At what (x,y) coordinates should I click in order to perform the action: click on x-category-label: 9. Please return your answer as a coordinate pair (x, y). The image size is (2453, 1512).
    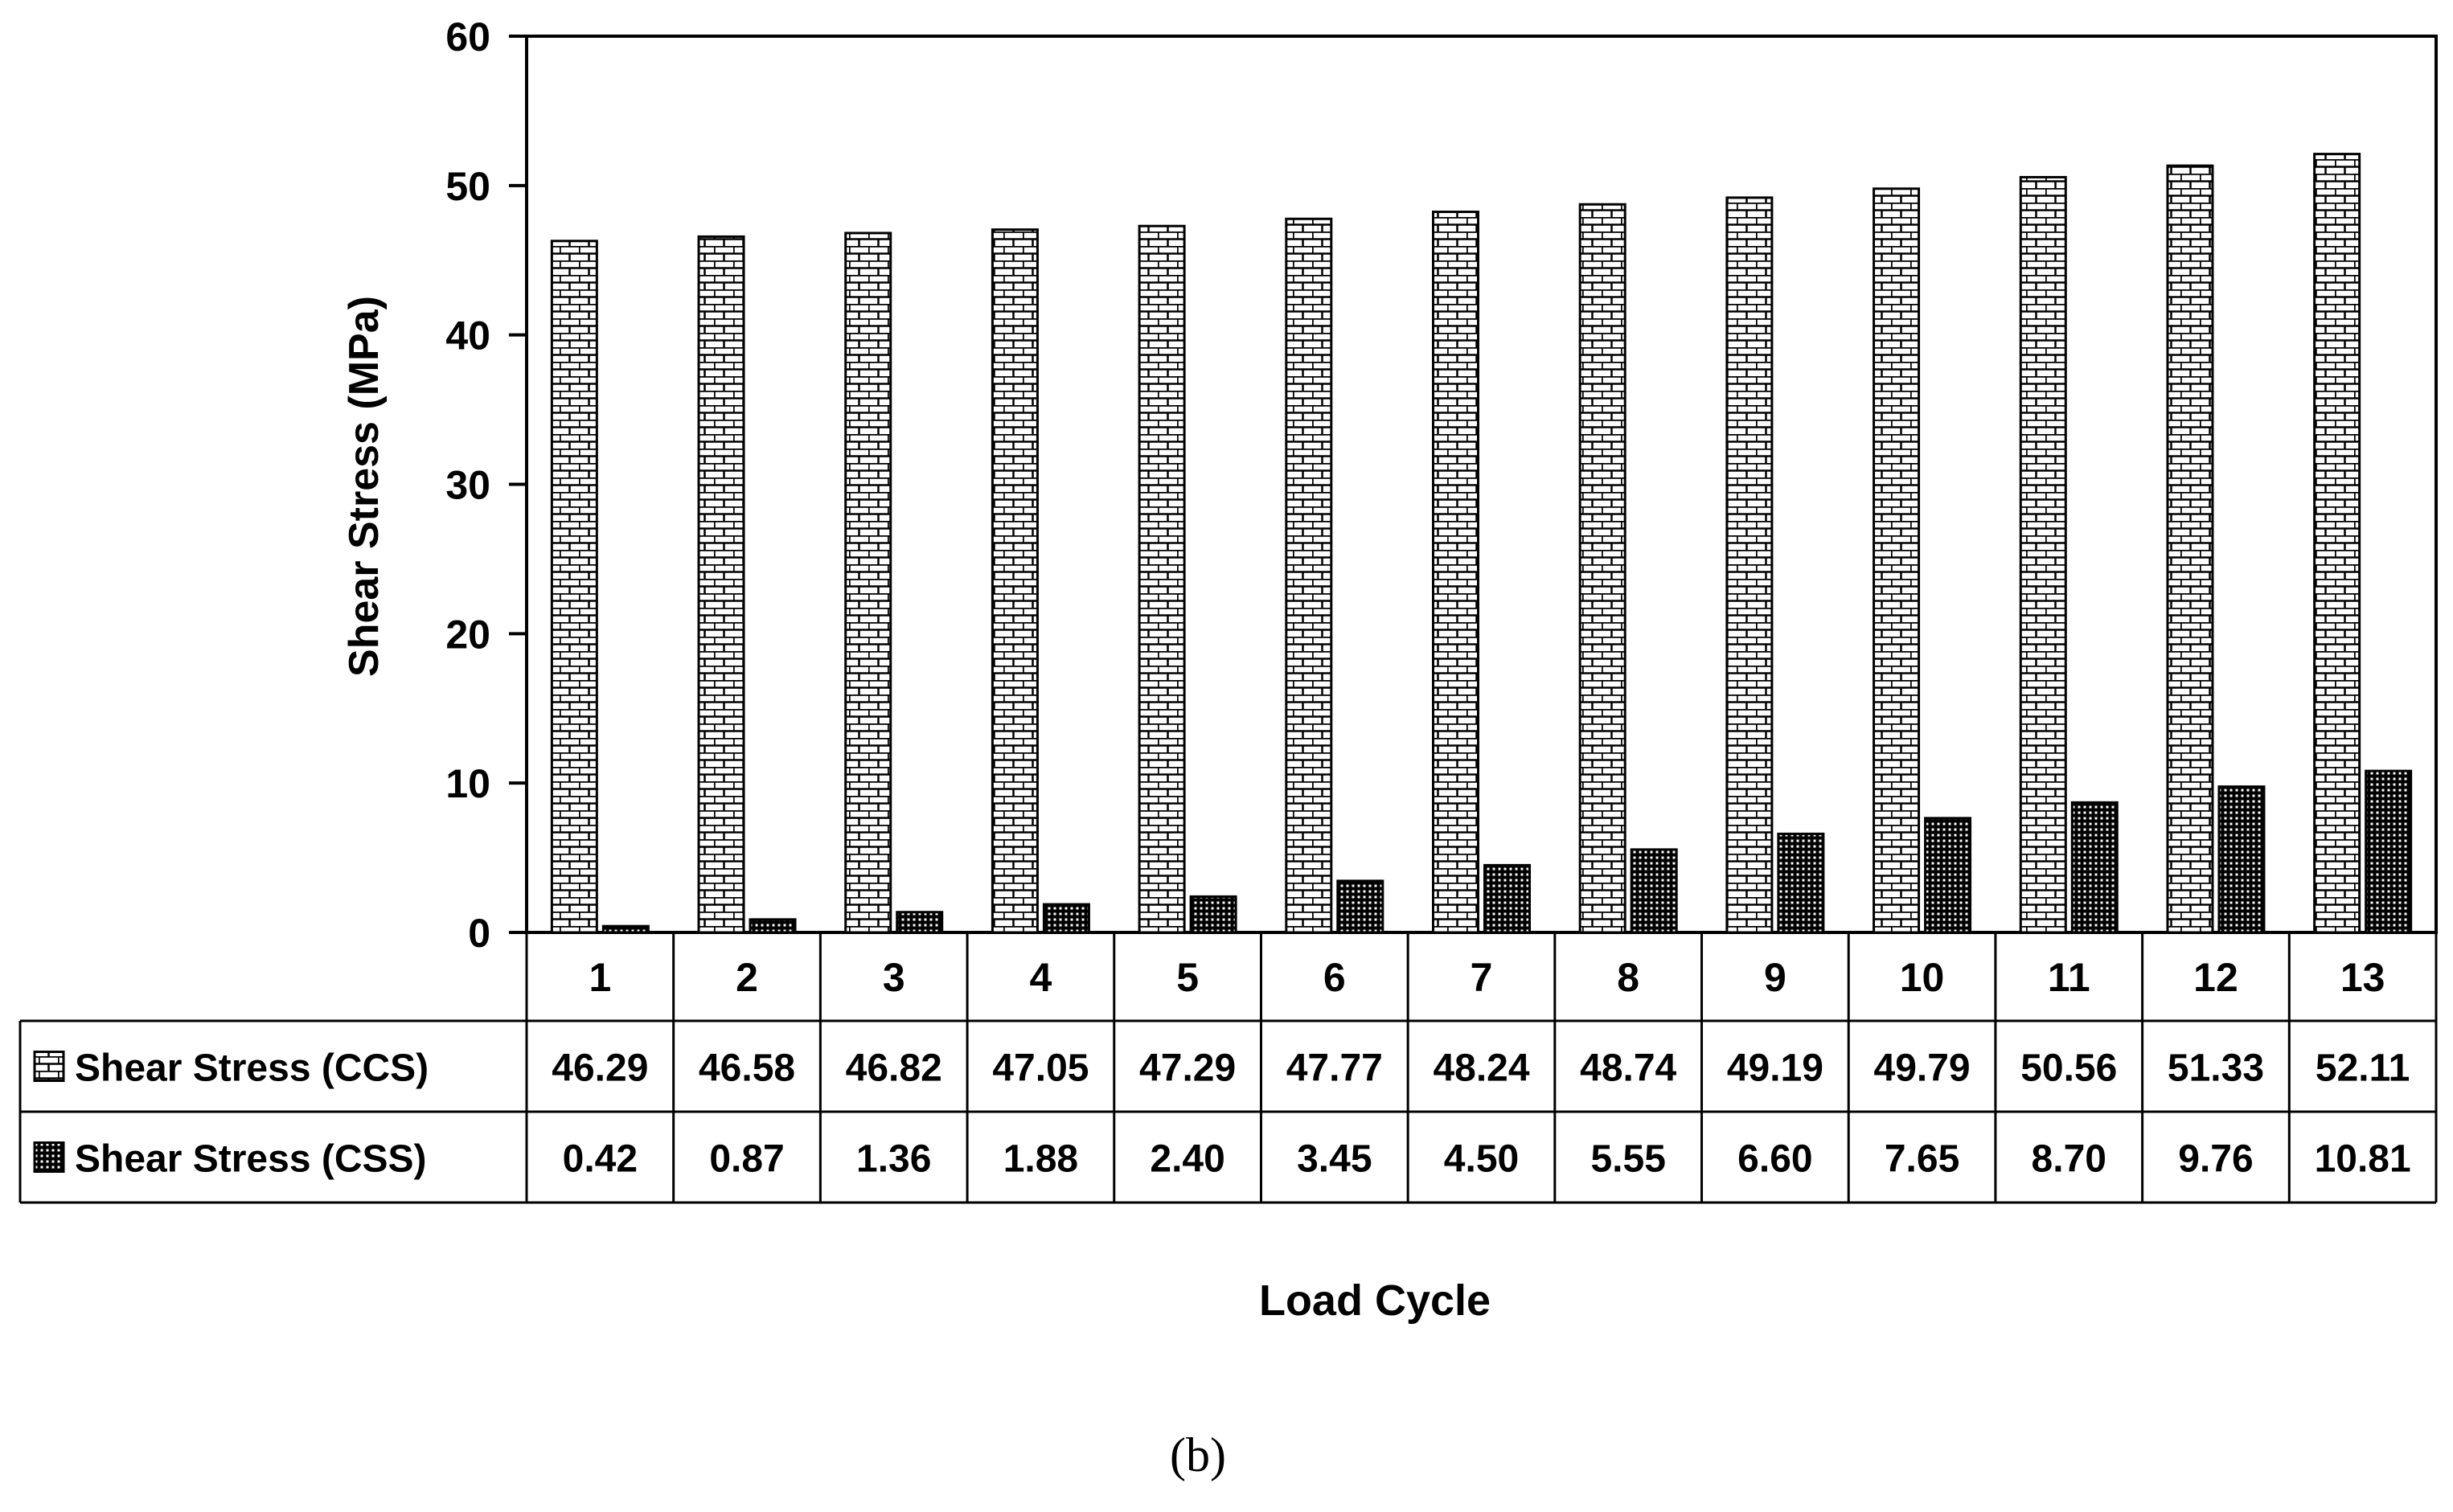
    Looking at the image, I should click on (1775, 977).